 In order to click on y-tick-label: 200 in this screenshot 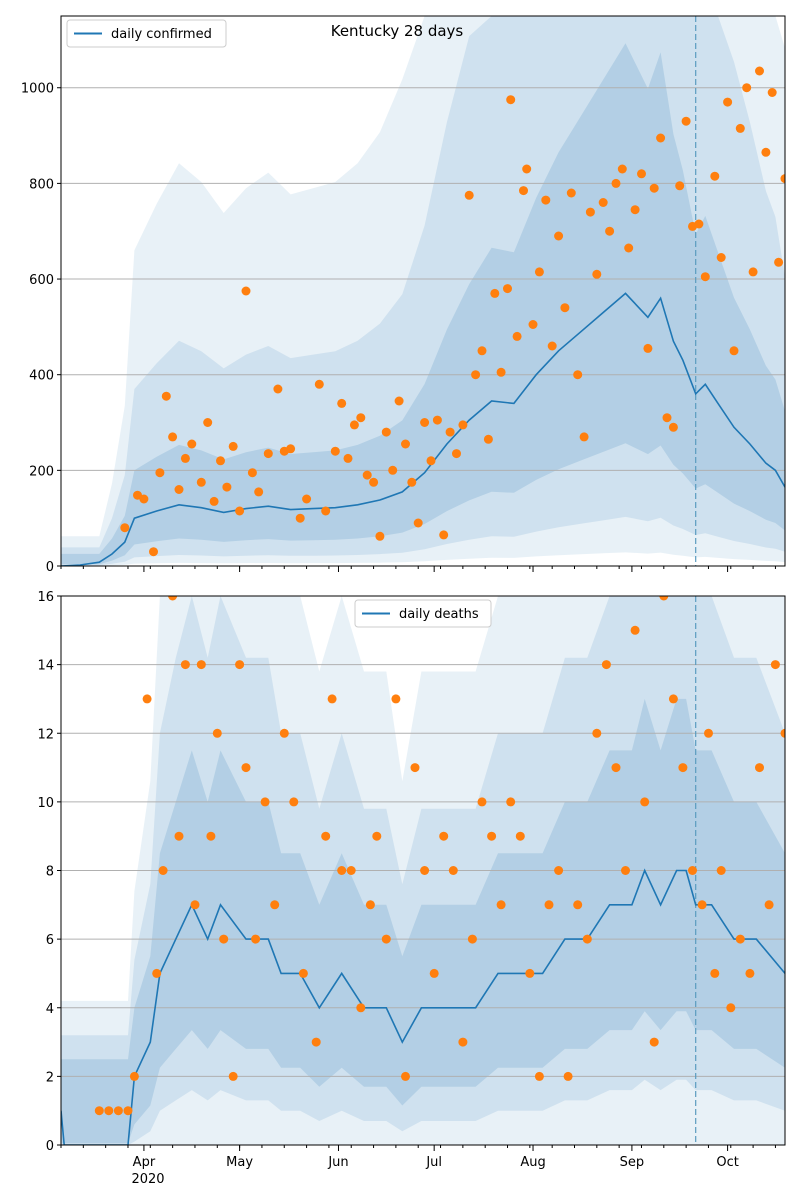, I will do `click(41, 471)`.